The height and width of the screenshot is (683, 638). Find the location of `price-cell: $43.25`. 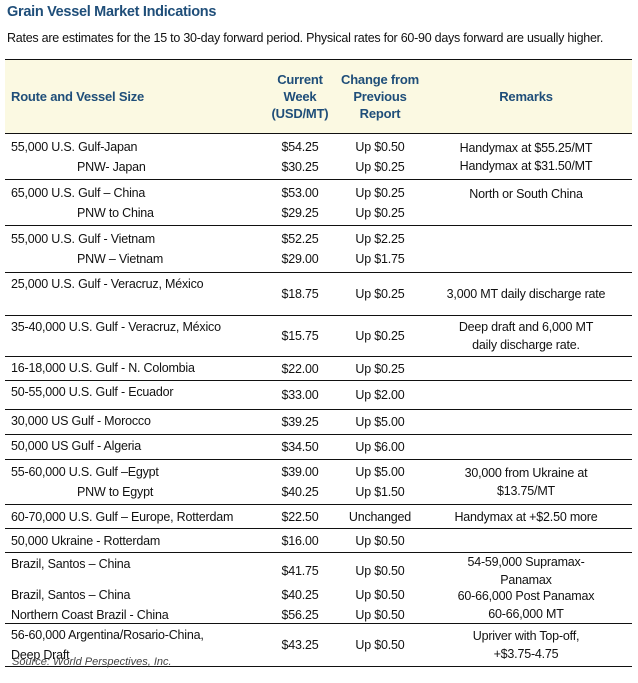

price-cell: $43.25 is located at coordinates (300, 645).